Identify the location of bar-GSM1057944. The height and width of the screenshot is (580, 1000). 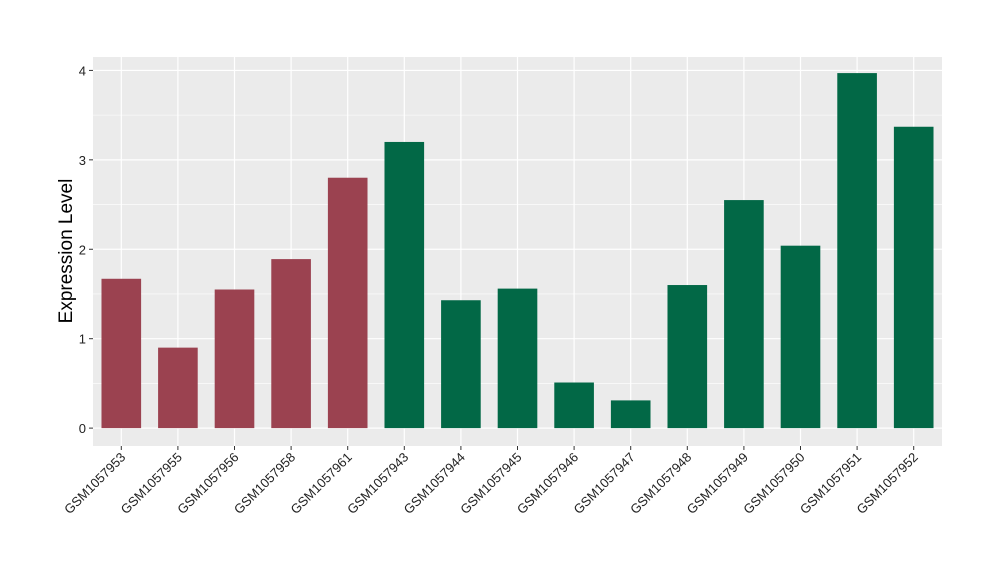
(461, 364).